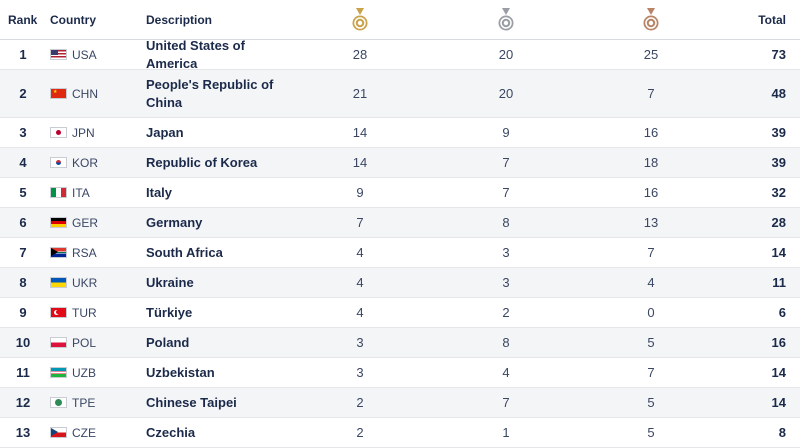  Describe the element at coordinates (360, 342) in the screenshot. I see `gold-count: 3` at that location.